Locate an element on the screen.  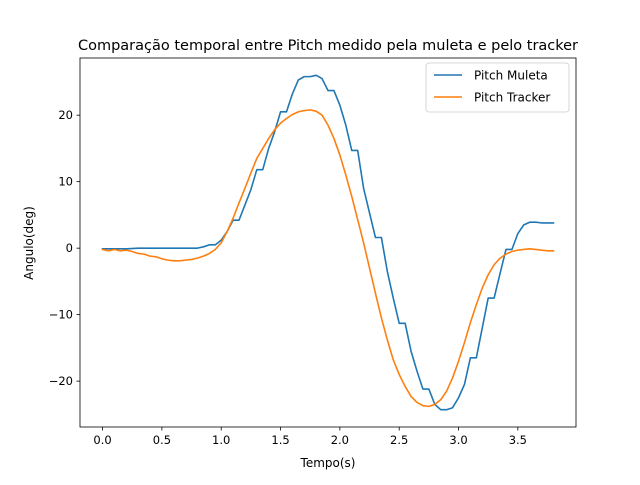
y-tick-label: −20 is located at coordinates (61, 381).